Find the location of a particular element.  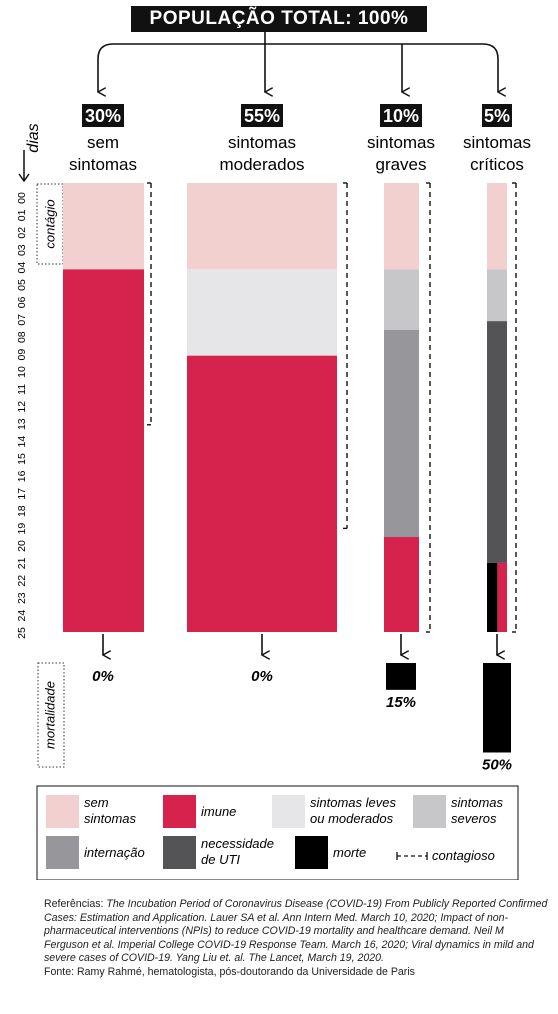

distribution-arrows is located at coordinates (298, 62).